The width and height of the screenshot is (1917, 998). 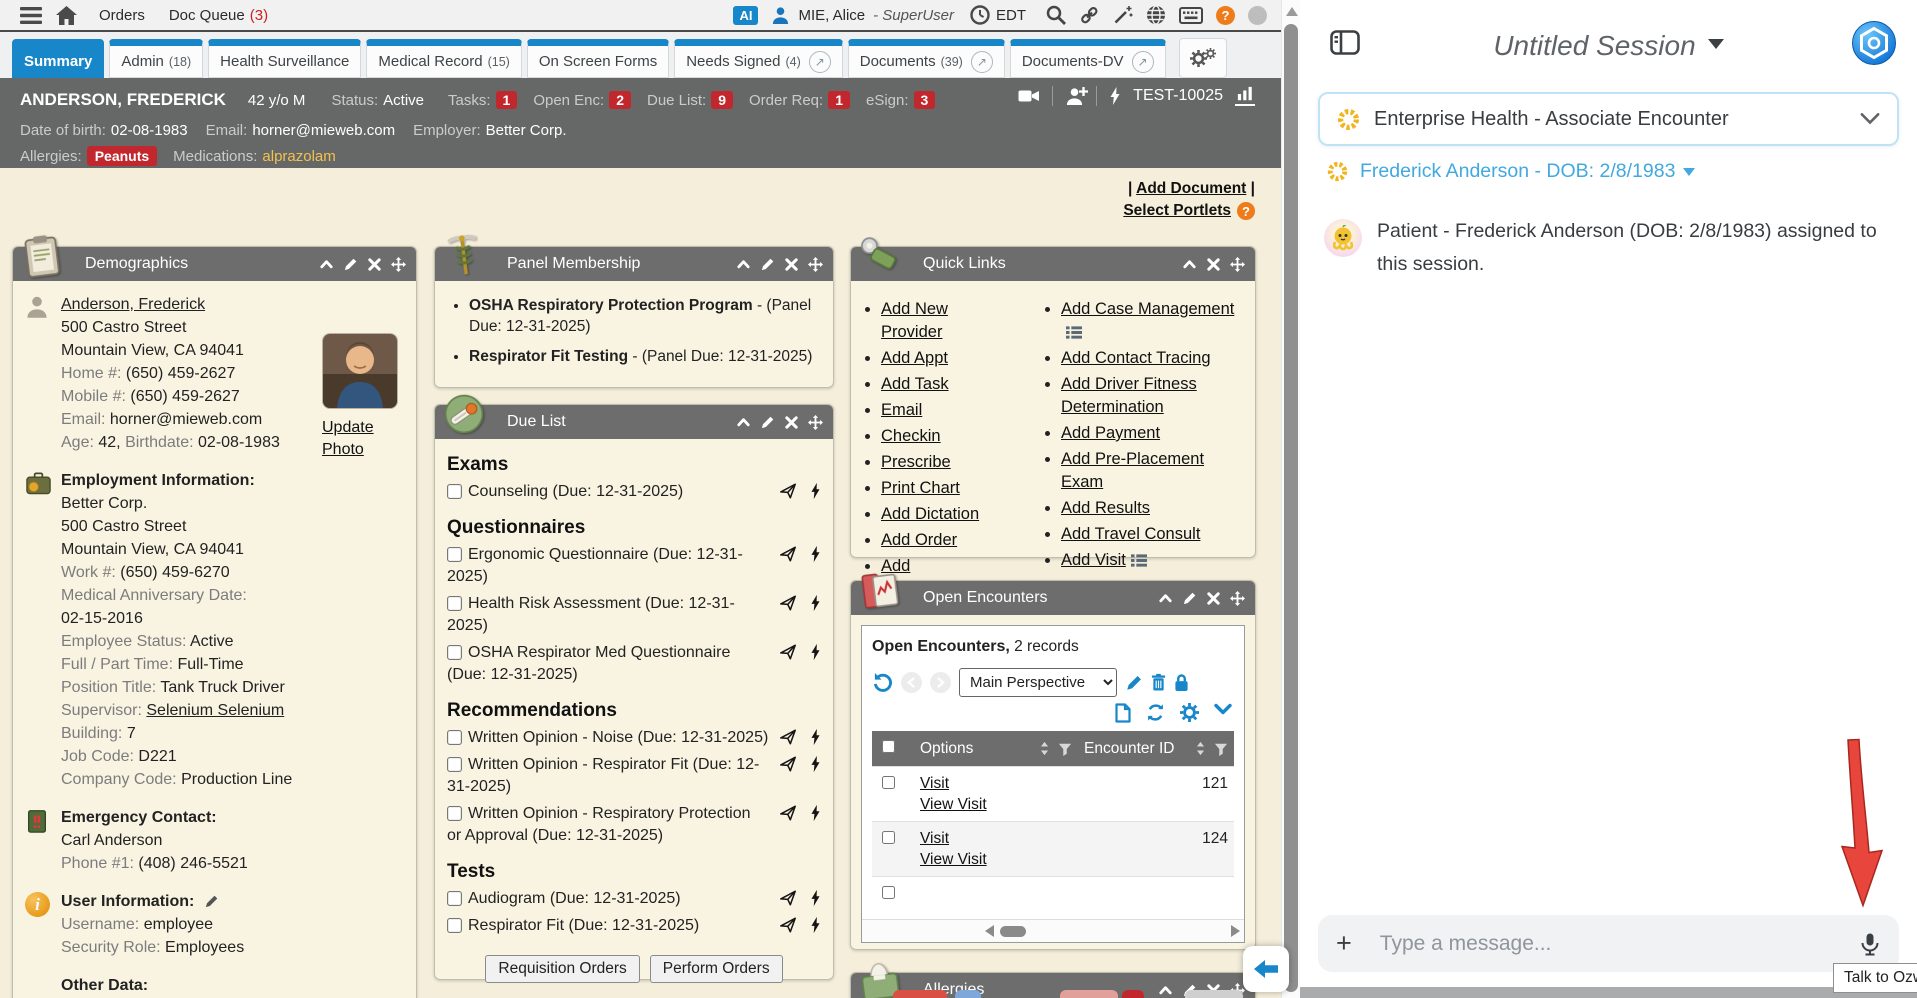 What do you see at coordinates (156, 58) in the screenshot?
I see `tab-admin: Admin (18)` at bounding box center [156, 58].